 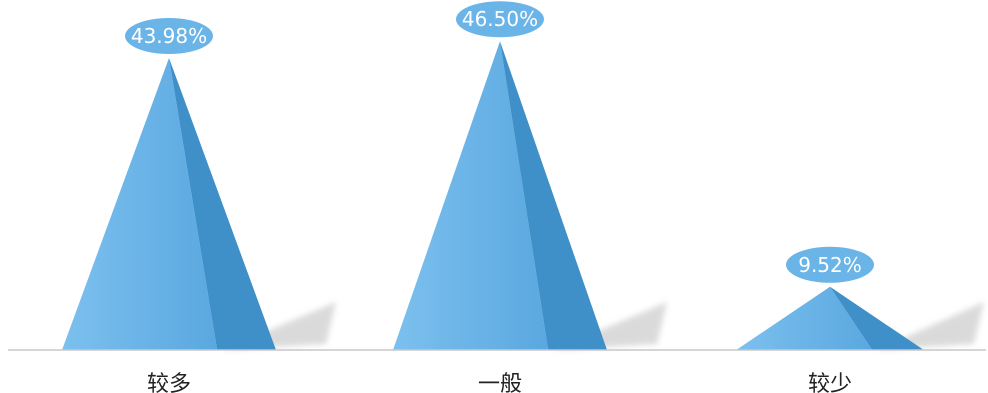 I want to click on value-label-text-1: 46.50%, so click(x=500, y=19).